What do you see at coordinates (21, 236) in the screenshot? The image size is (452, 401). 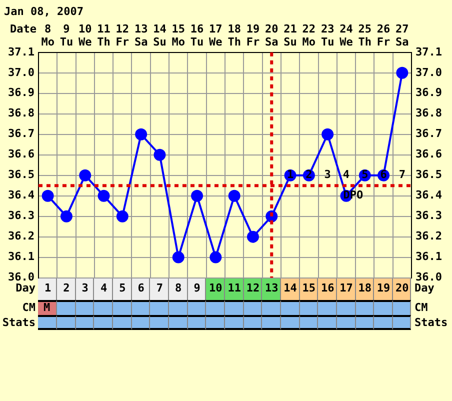 I see `y-tick-label: 36.2` at bounding box center [21, 236].